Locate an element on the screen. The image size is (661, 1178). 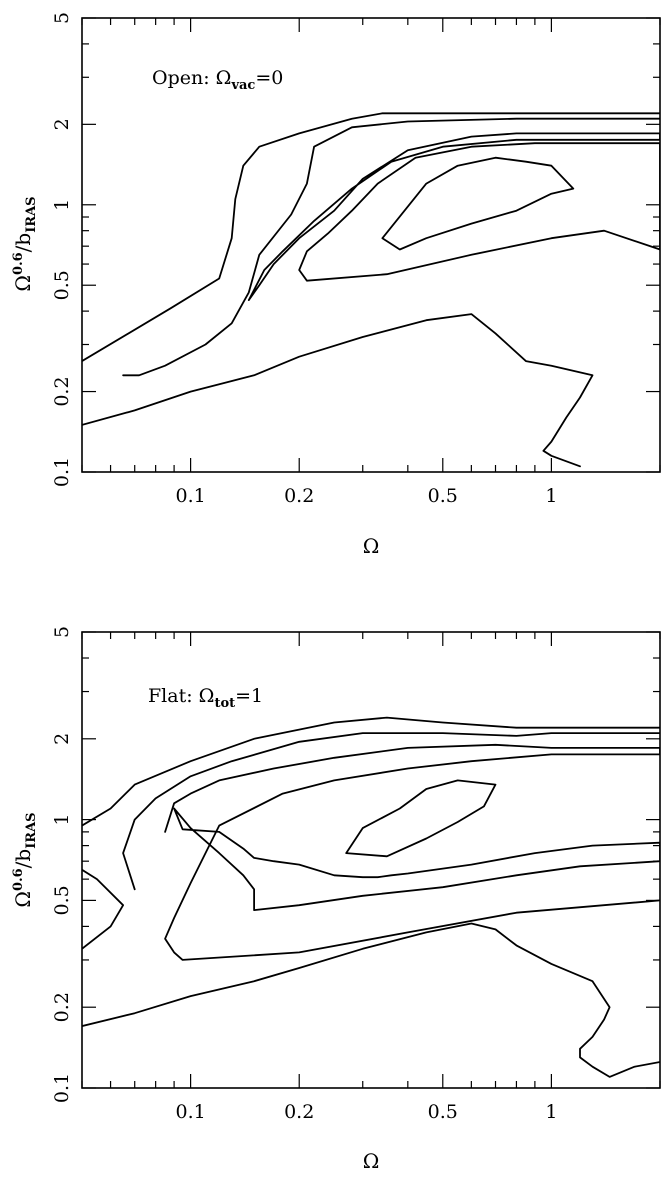
panel-annotation: Flat: Ωtot=1 is located at coordinates (205, 698).